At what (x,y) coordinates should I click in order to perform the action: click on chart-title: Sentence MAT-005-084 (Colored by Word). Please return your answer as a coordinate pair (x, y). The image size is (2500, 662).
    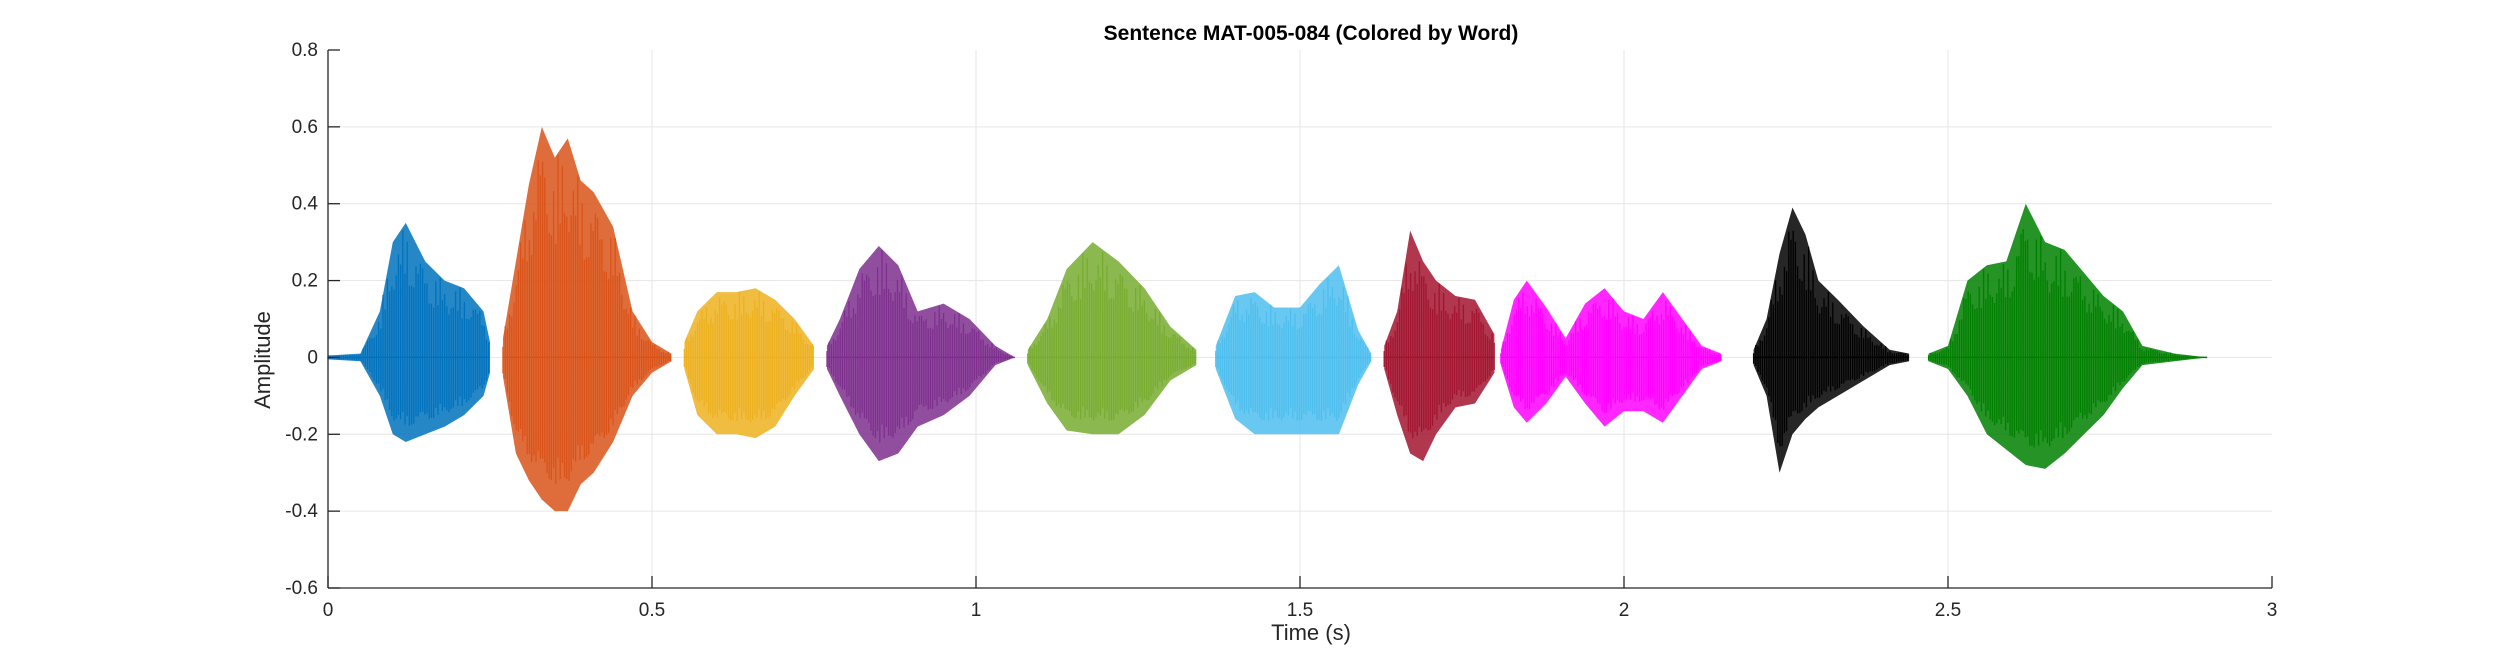
    Looking at the image, I should click on (1311, 33).